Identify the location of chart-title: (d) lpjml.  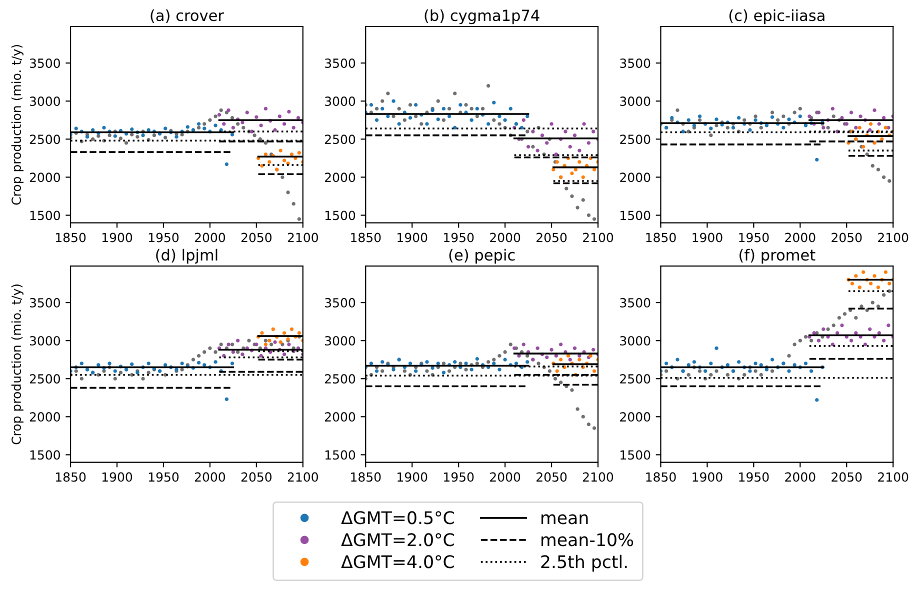
(187, 256).